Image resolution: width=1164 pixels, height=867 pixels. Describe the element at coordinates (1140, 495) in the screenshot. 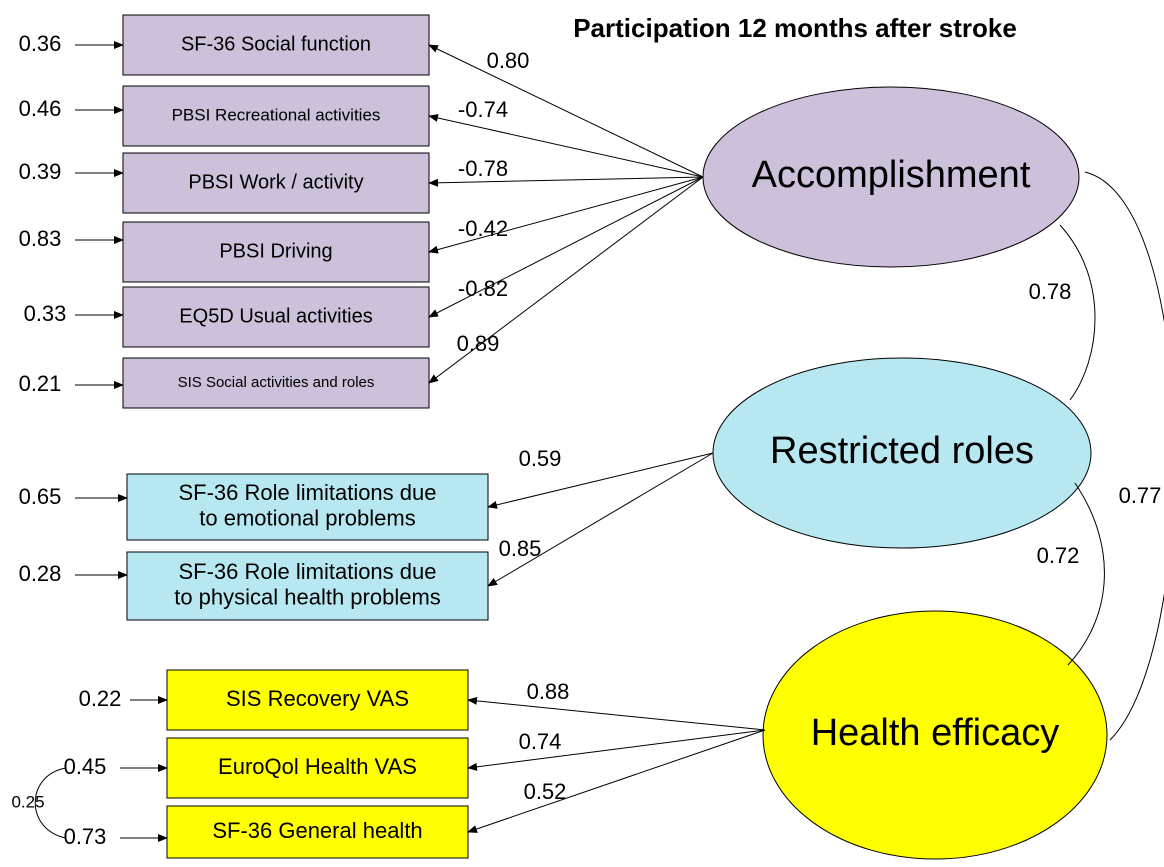

I see `correlation-label: 0.77` at that location.